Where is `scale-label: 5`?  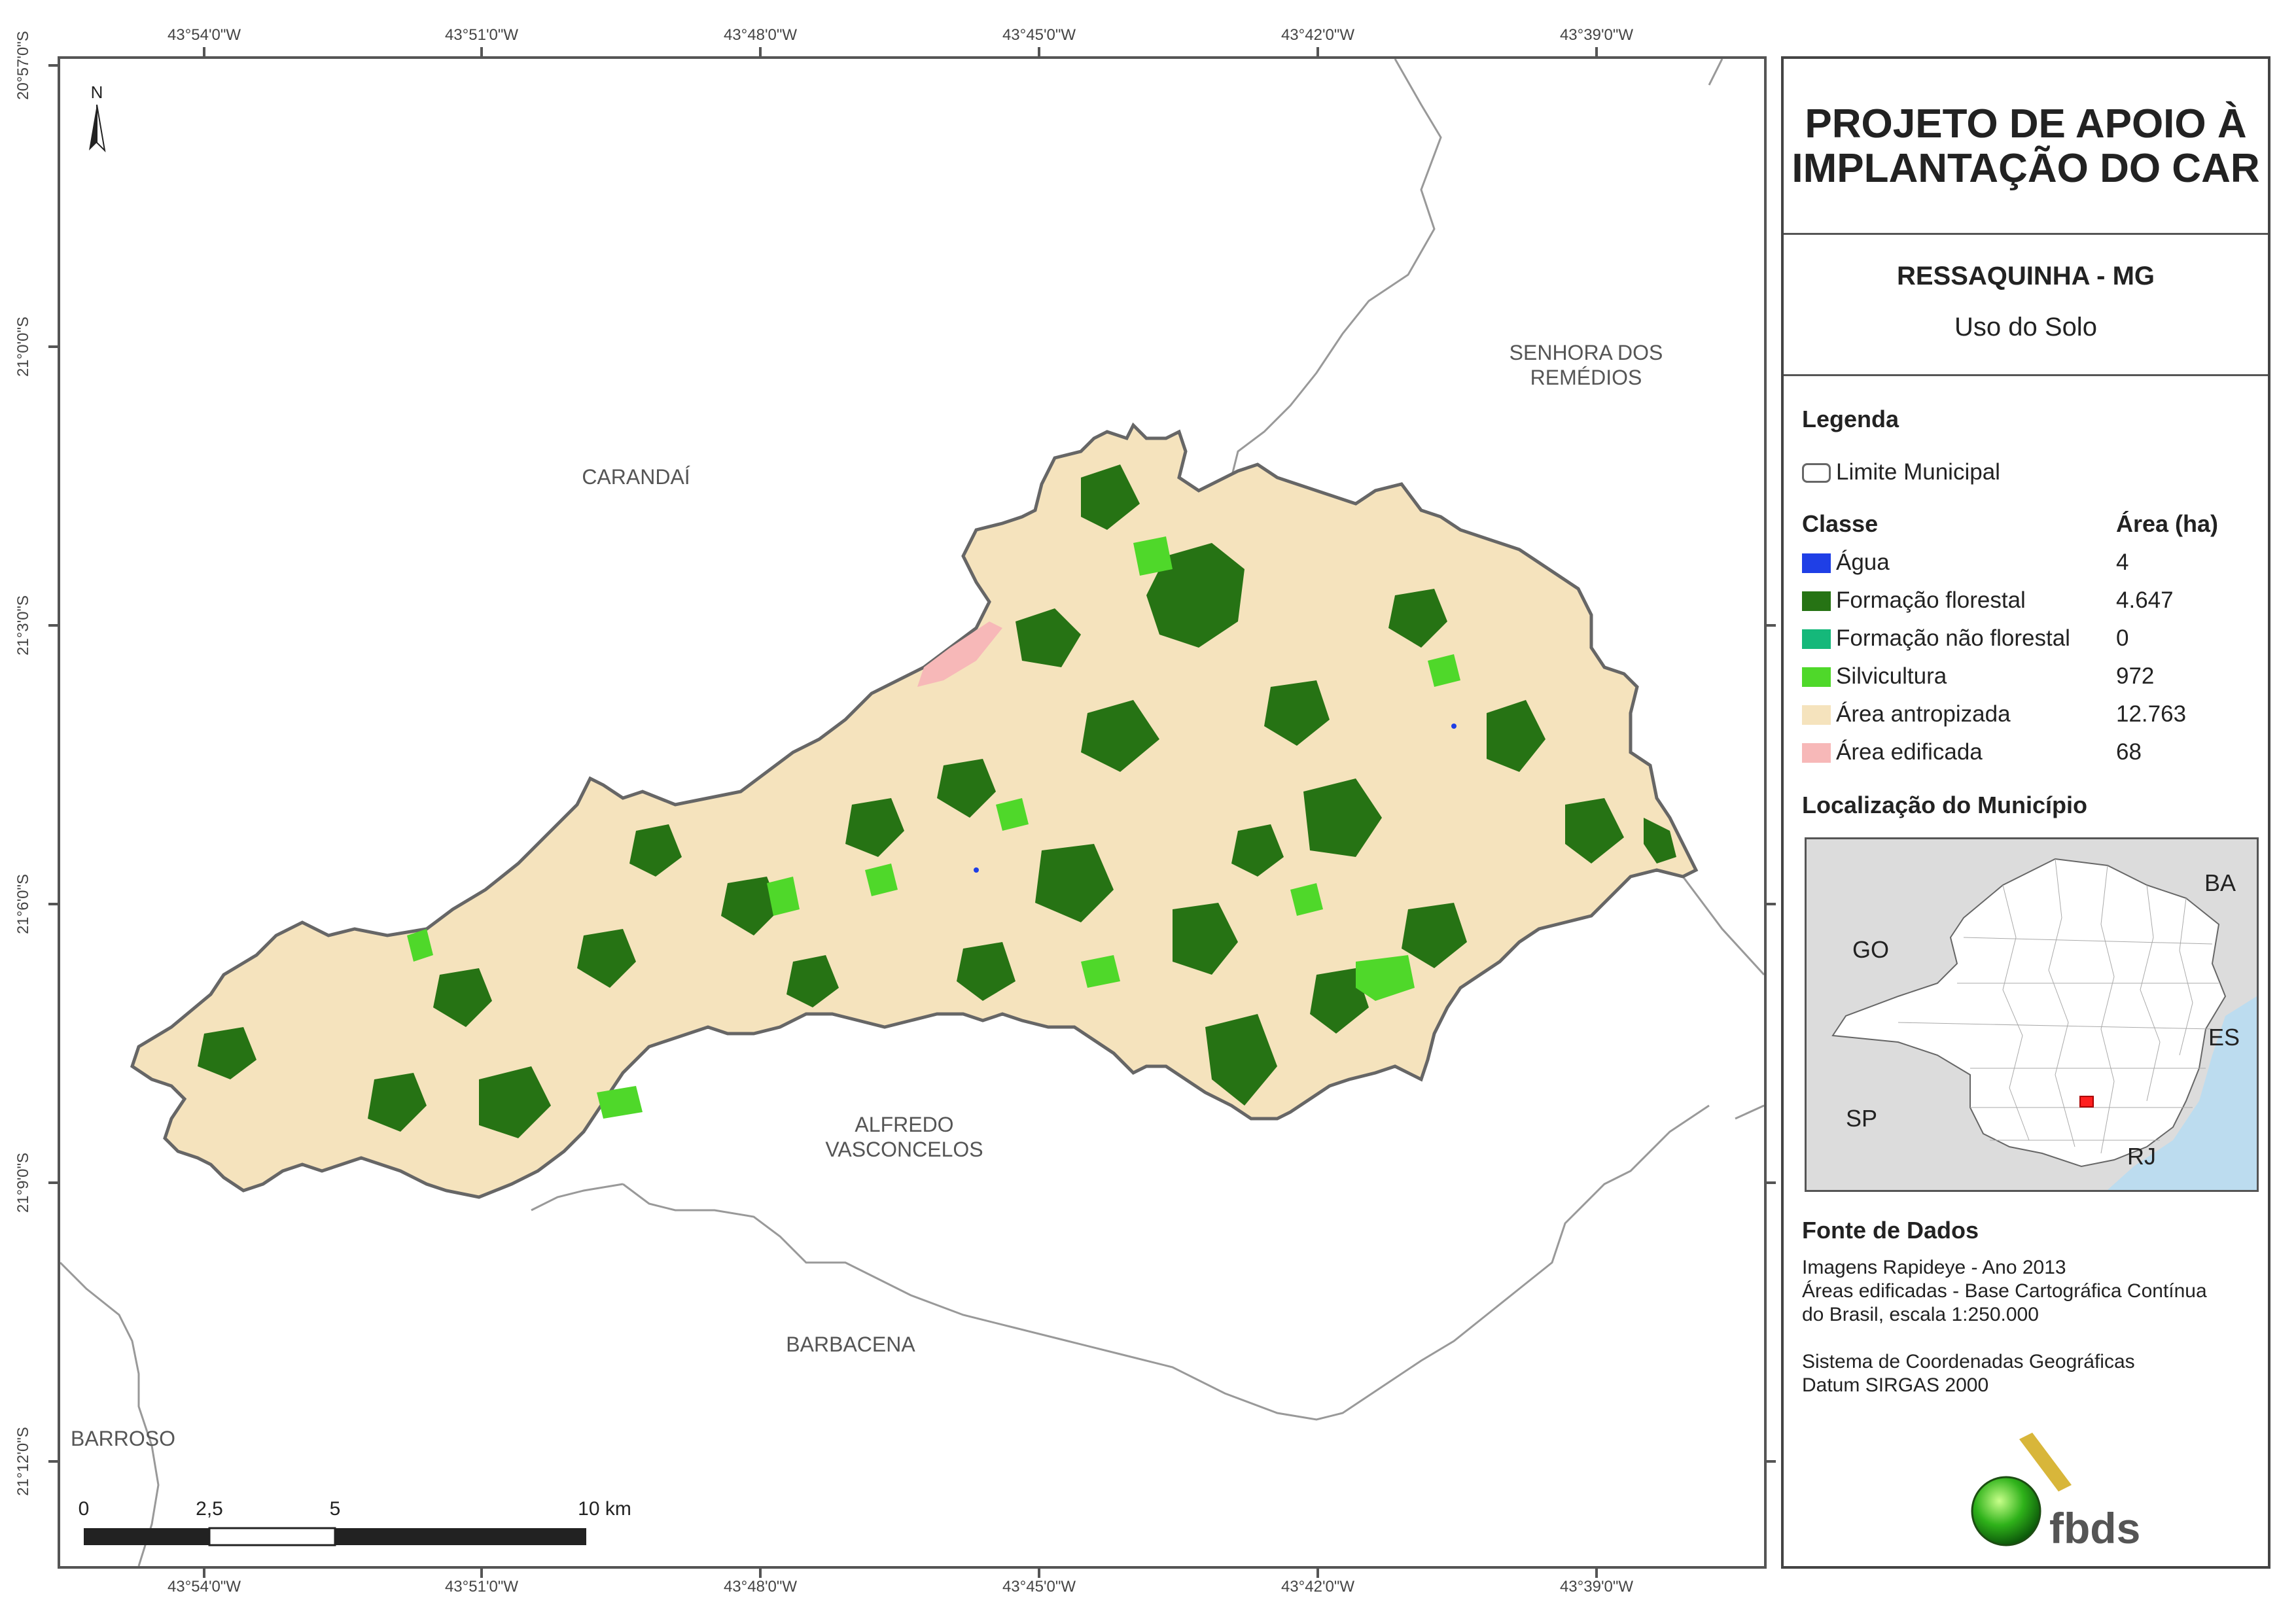
scale-label: 5 is located at coordinates (335, 1509).